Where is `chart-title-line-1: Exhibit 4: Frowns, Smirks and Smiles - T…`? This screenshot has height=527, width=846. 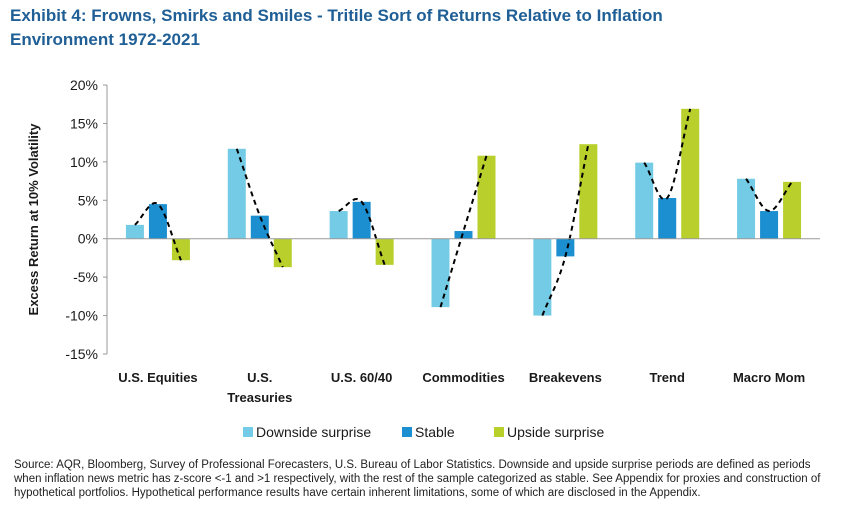
chart-title-line-1: Exhibit 4: Frowns, Smirks and Smiles - T… is located at coordinates (336, 15).